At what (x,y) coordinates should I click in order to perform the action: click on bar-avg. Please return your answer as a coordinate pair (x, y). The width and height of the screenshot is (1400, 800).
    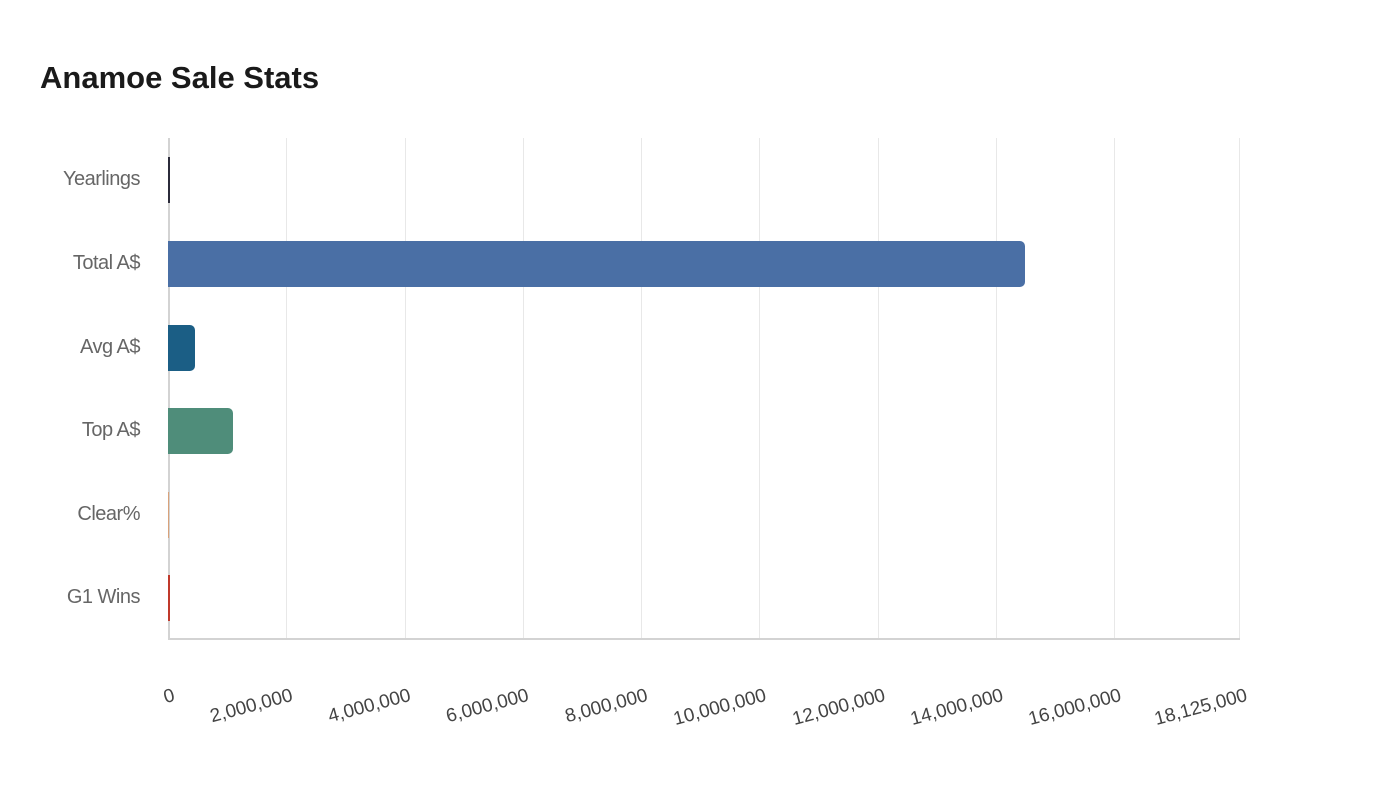
    Looking at the image, I should click on (181, 348).